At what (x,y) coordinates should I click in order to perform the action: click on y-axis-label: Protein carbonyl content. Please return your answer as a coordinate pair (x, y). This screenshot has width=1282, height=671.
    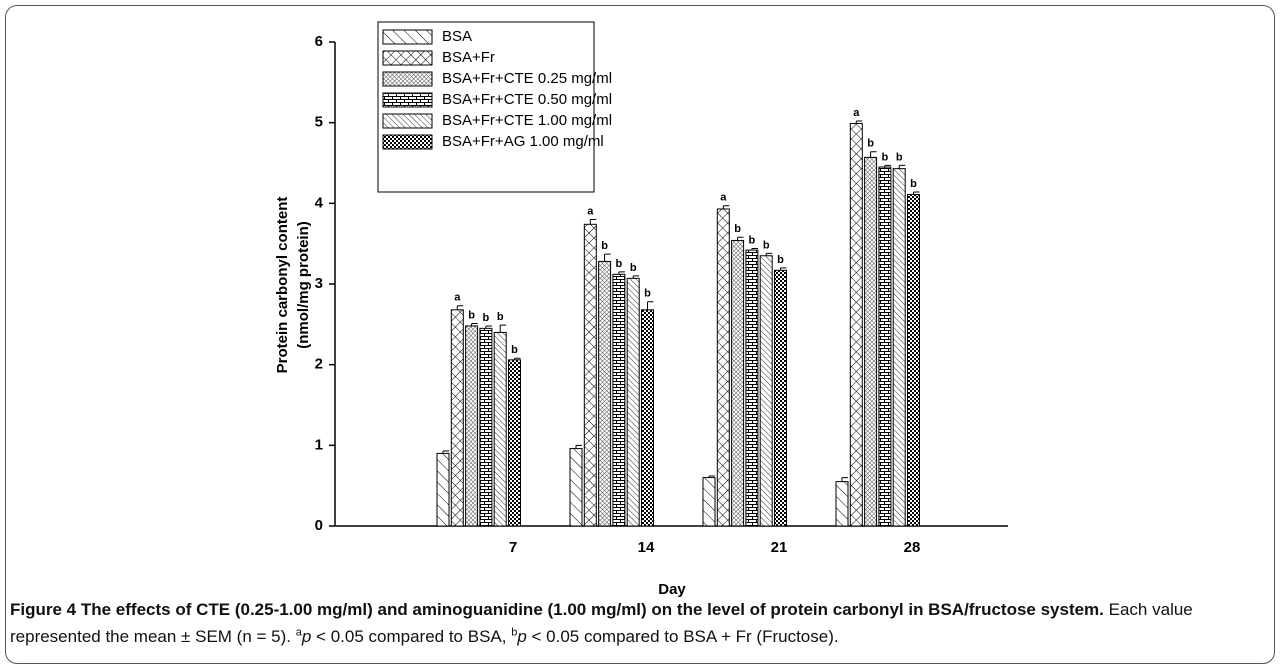
    Looking at the image, I should click on (282, 285).